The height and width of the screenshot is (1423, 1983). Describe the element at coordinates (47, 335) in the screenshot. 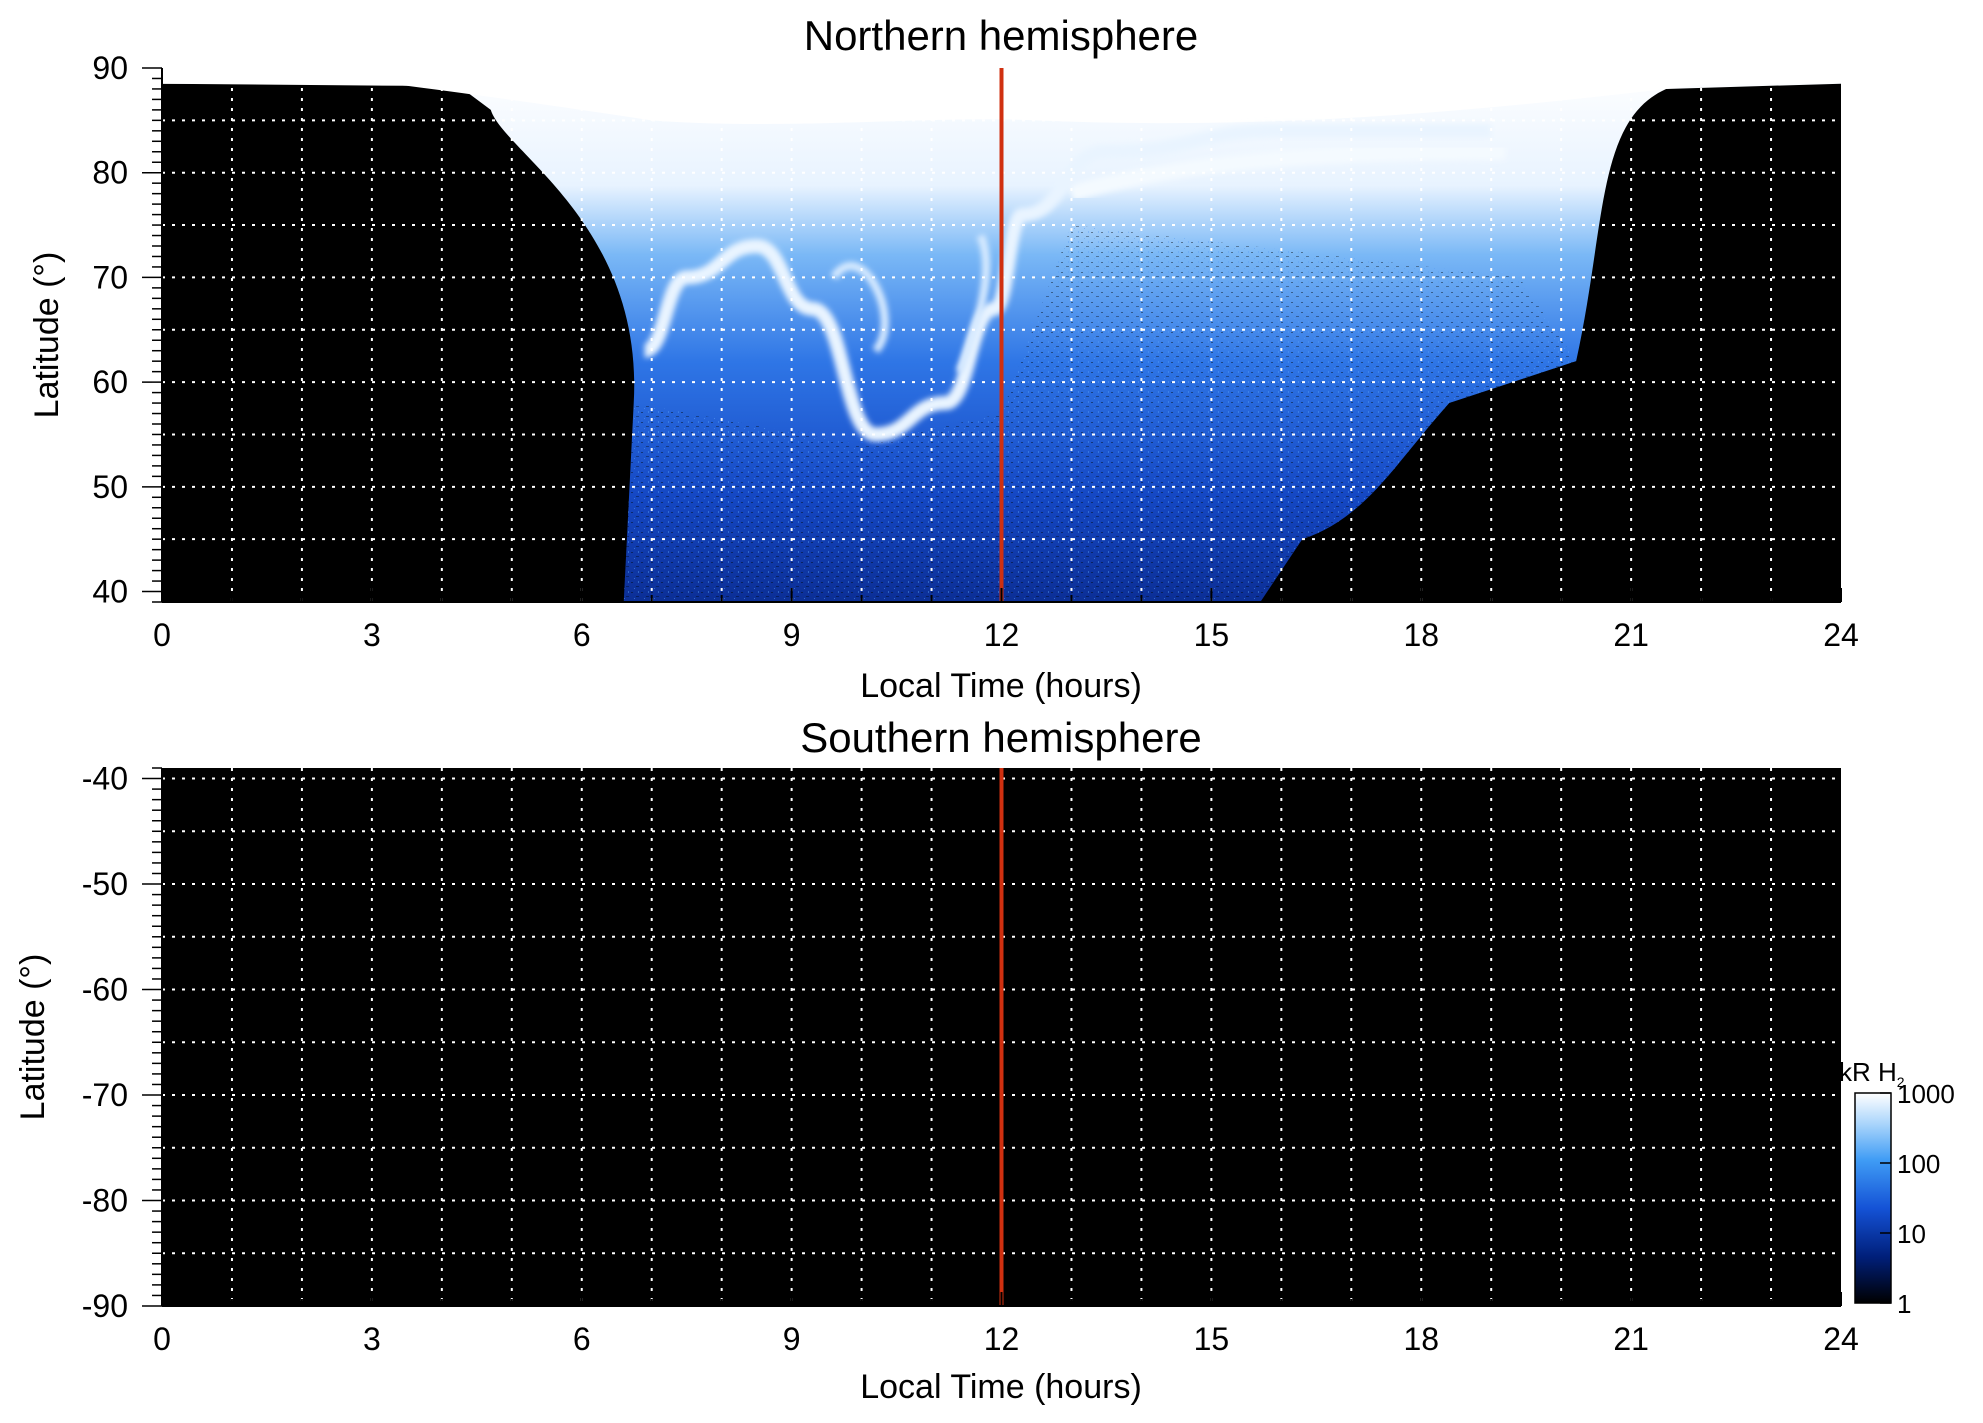

I see `north-y-axis-label: Latitude (°)` at that location.